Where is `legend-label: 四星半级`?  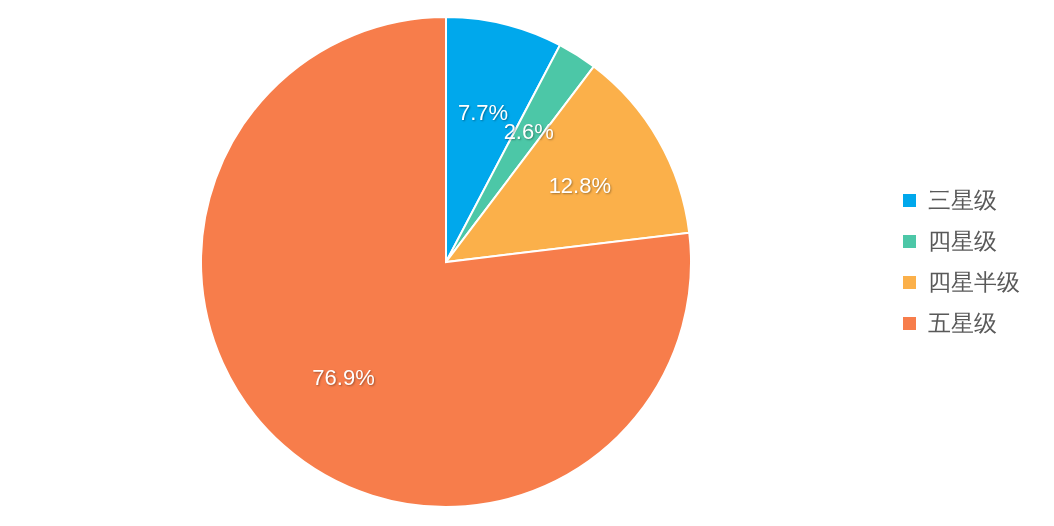
legend-label: 四星半级 is located at coordinates (974, 282).